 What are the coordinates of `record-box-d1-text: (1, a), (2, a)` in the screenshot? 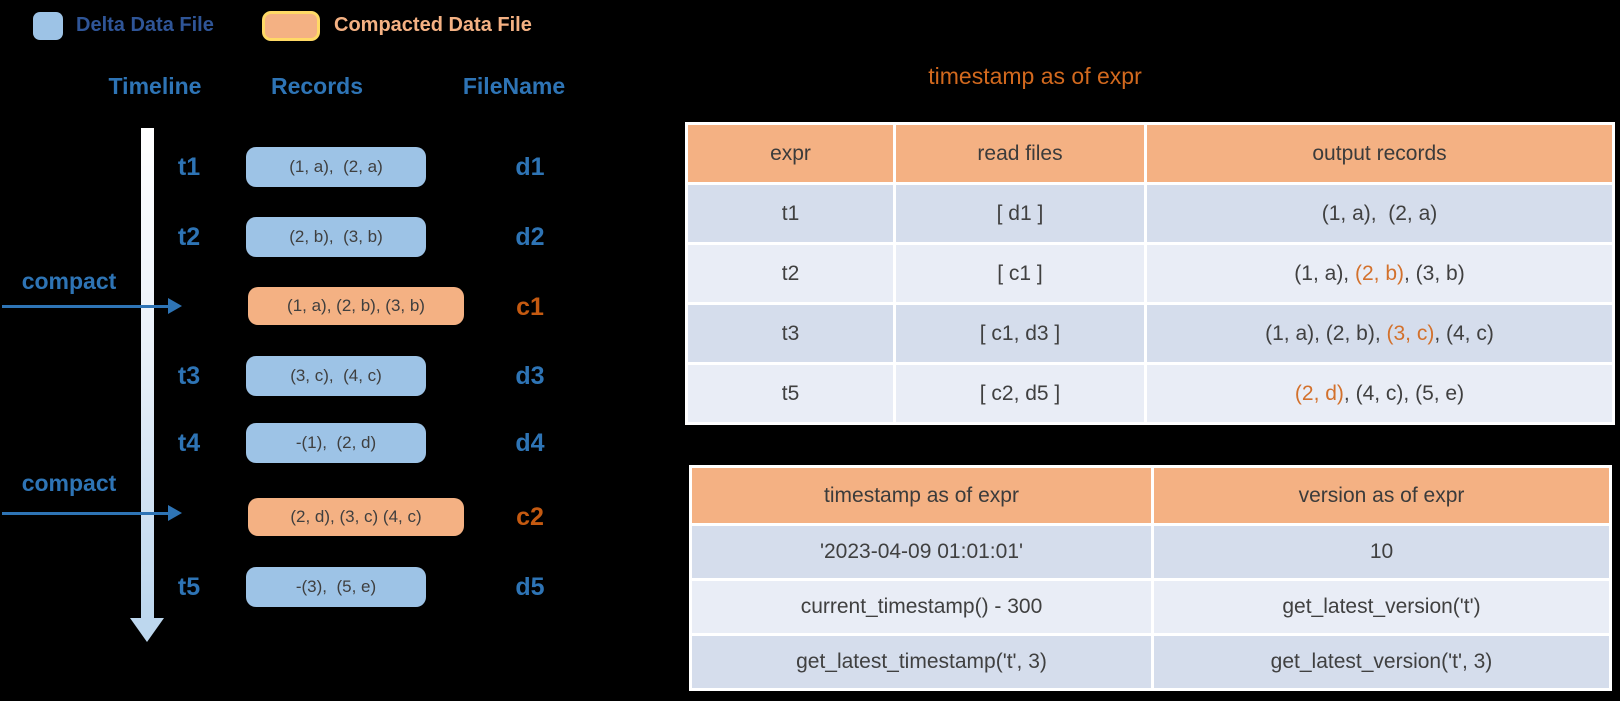 It's located at (336, 166).